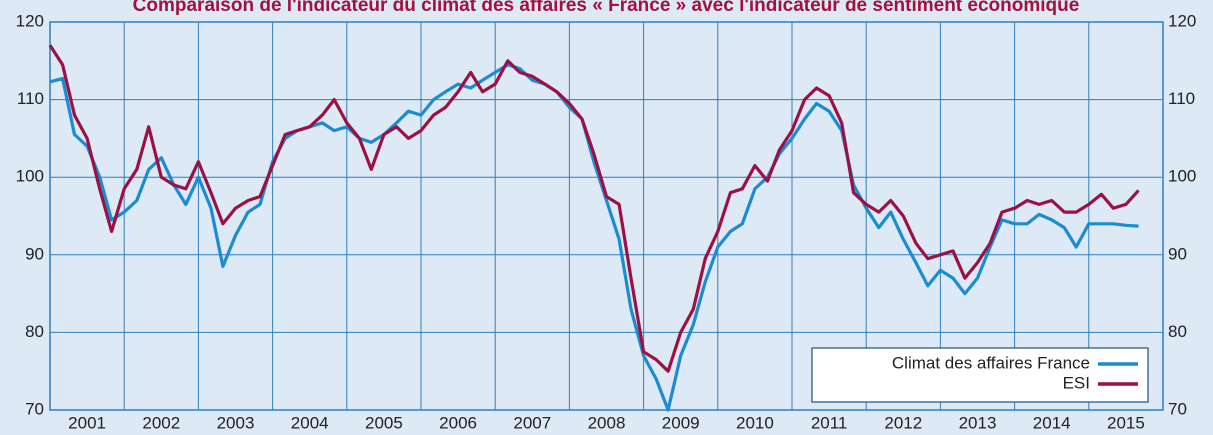 The height and width of the screenshot is (435, 1213). I want to click on y2-tick-label: 70, so click(1177, 408).